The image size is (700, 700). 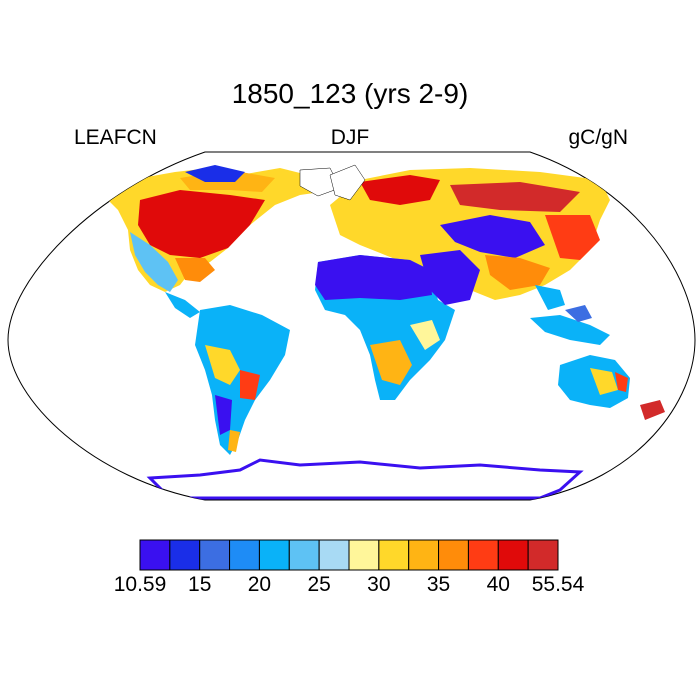 I want to click on australia, so click(x=611, y=387).